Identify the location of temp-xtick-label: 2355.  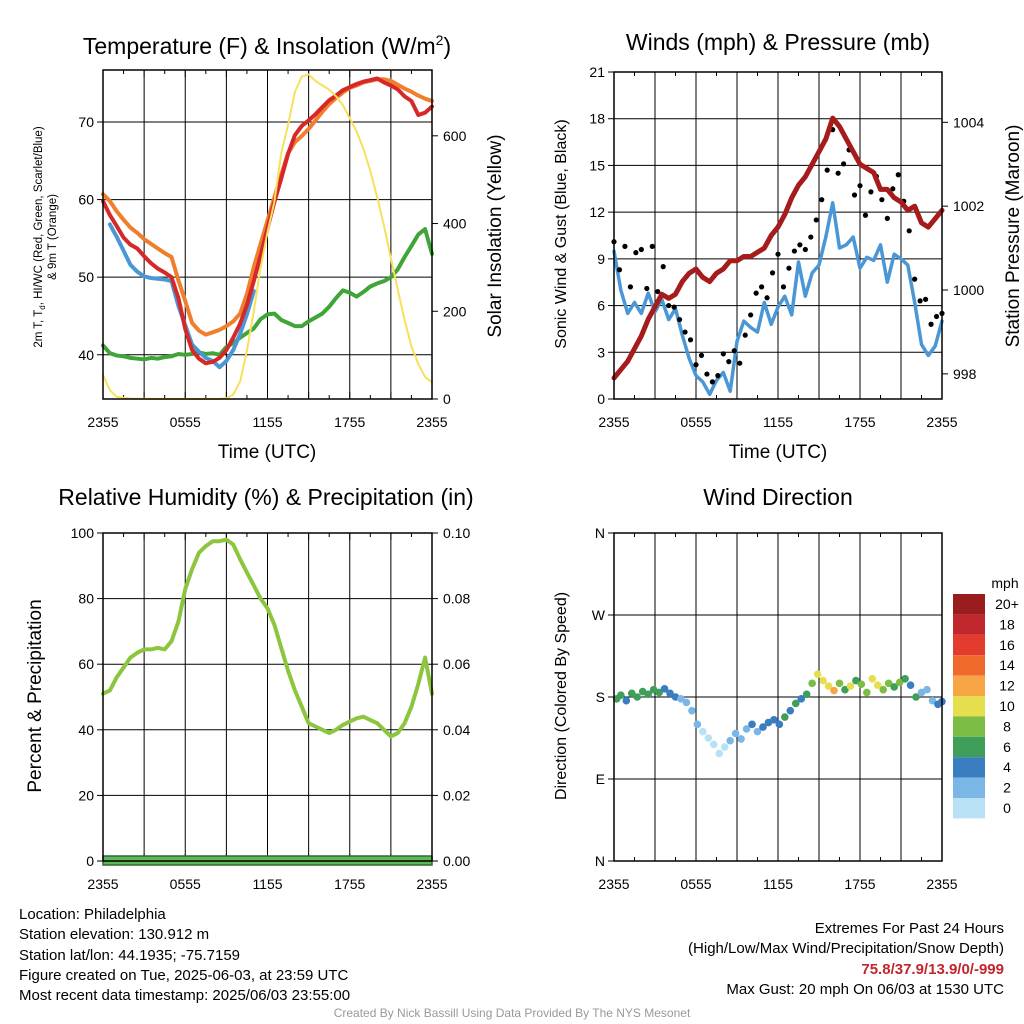
(431, 422).